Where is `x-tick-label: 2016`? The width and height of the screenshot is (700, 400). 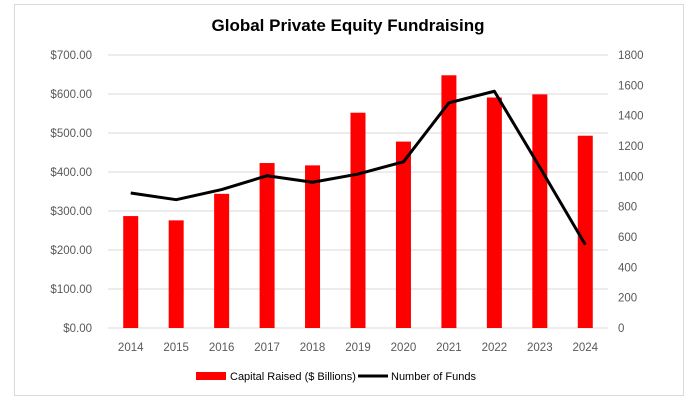
x-tick-label: 2016 is located at coordinates (222, 348).